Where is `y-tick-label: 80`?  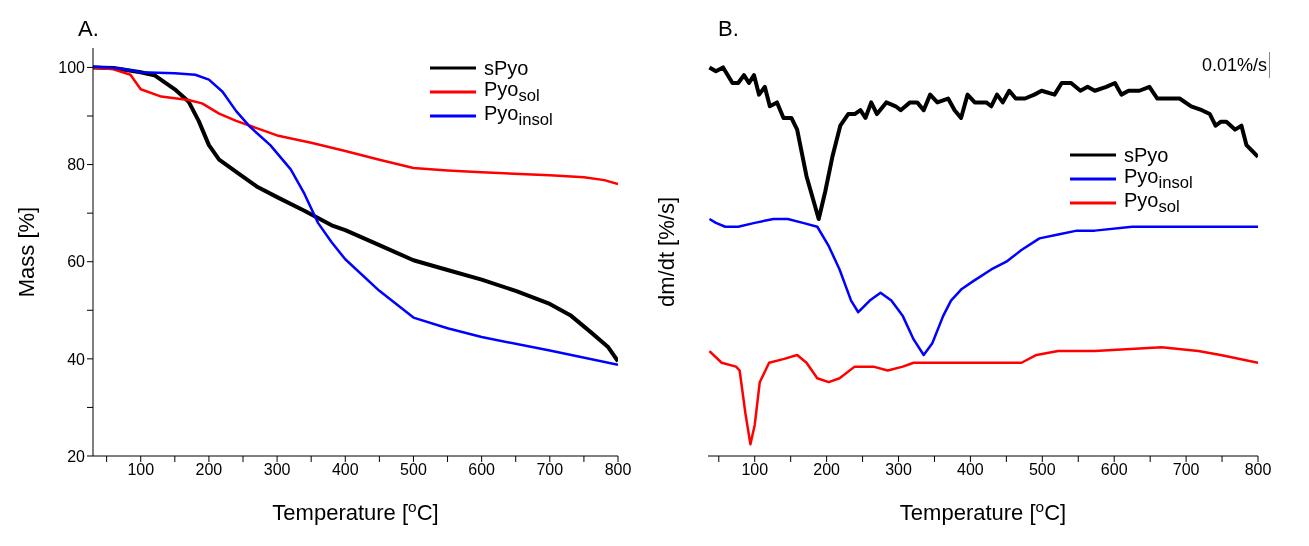
y-tick-label: 80 is located at coordinates (76, 165).